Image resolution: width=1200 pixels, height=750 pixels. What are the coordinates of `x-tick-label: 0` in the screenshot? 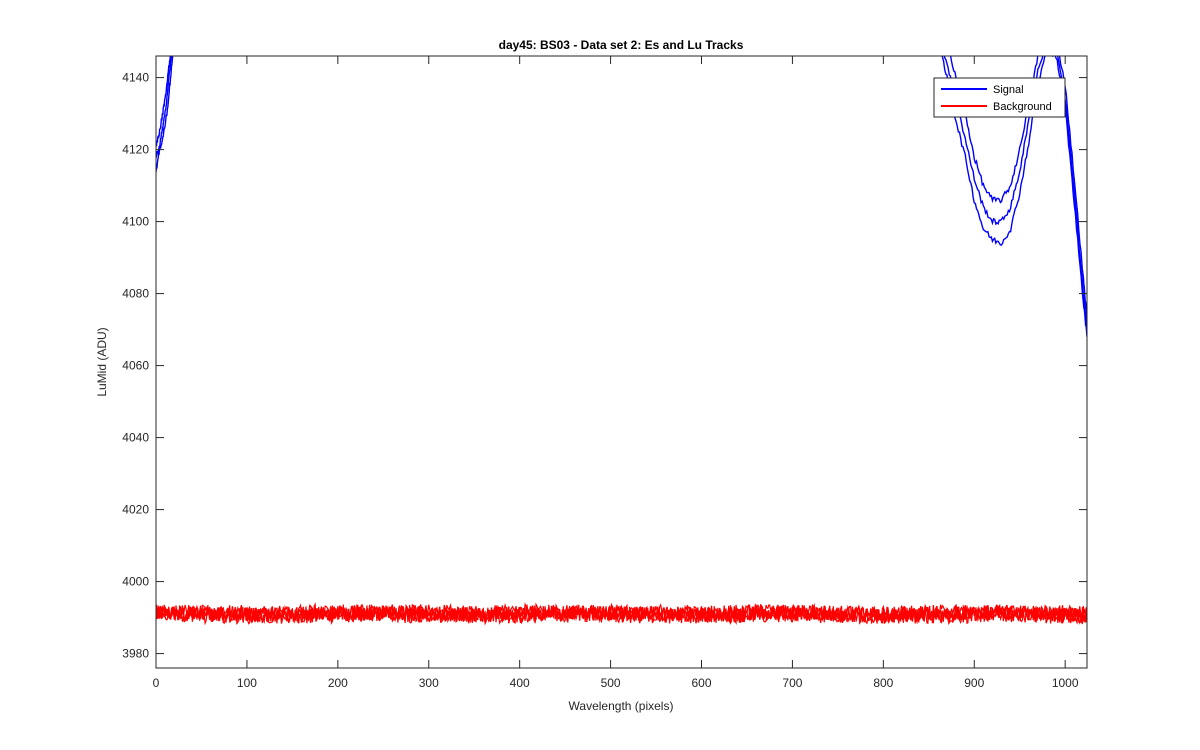 It's located at (156, 683).